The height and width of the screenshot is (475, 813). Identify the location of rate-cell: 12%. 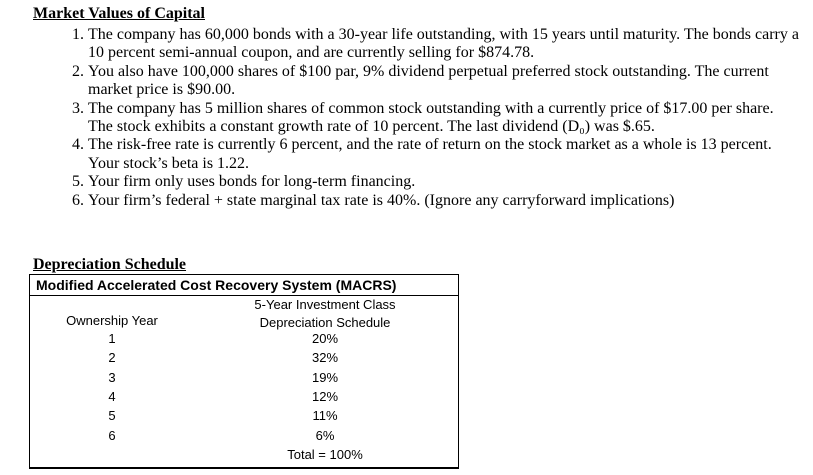
(325, 396).